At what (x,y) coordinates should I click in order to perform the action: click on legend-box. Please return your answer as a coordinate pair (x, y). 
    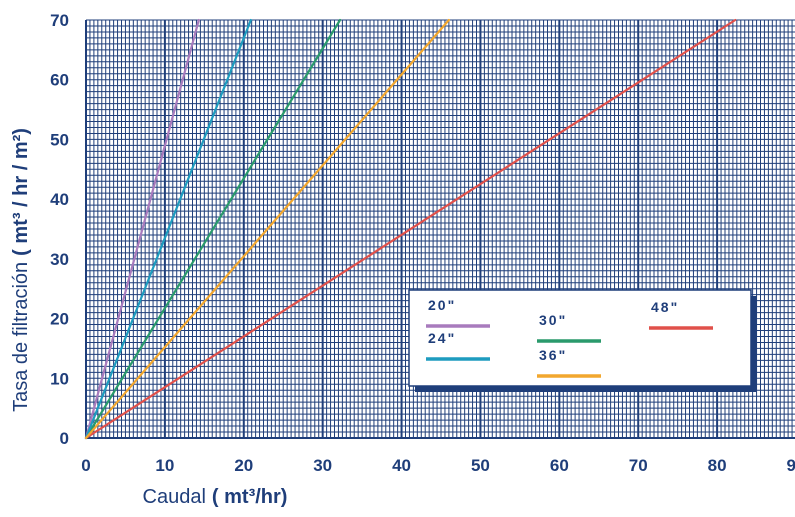
    Looking at the image, I should click on (580, 338).